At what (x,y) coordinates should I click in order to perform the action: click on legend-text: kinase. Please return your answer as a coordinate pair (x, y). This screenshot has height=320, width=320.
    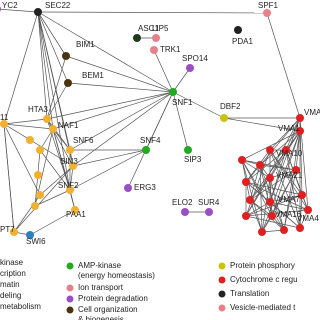
    Looking at the image, I should click on (12, 262).